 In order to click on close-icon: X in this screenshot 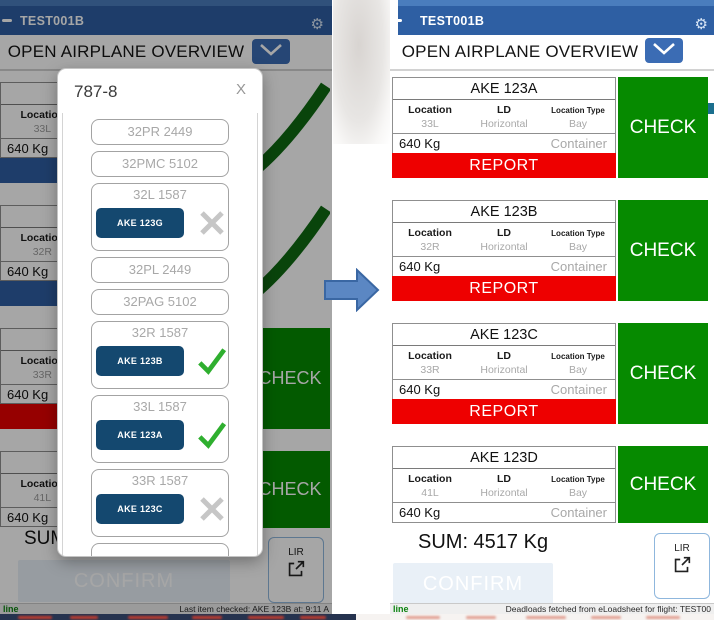, I will do `click(240, 89)`.